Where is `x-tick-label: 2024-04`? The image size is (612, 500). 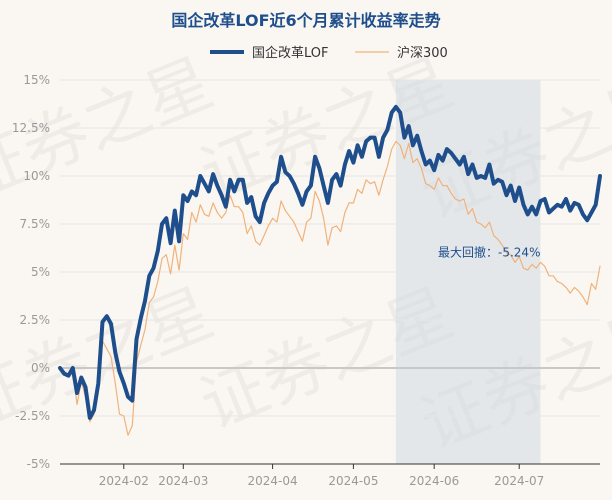
x-tick-label: 2024-04 is located at coordinates (273, 481).